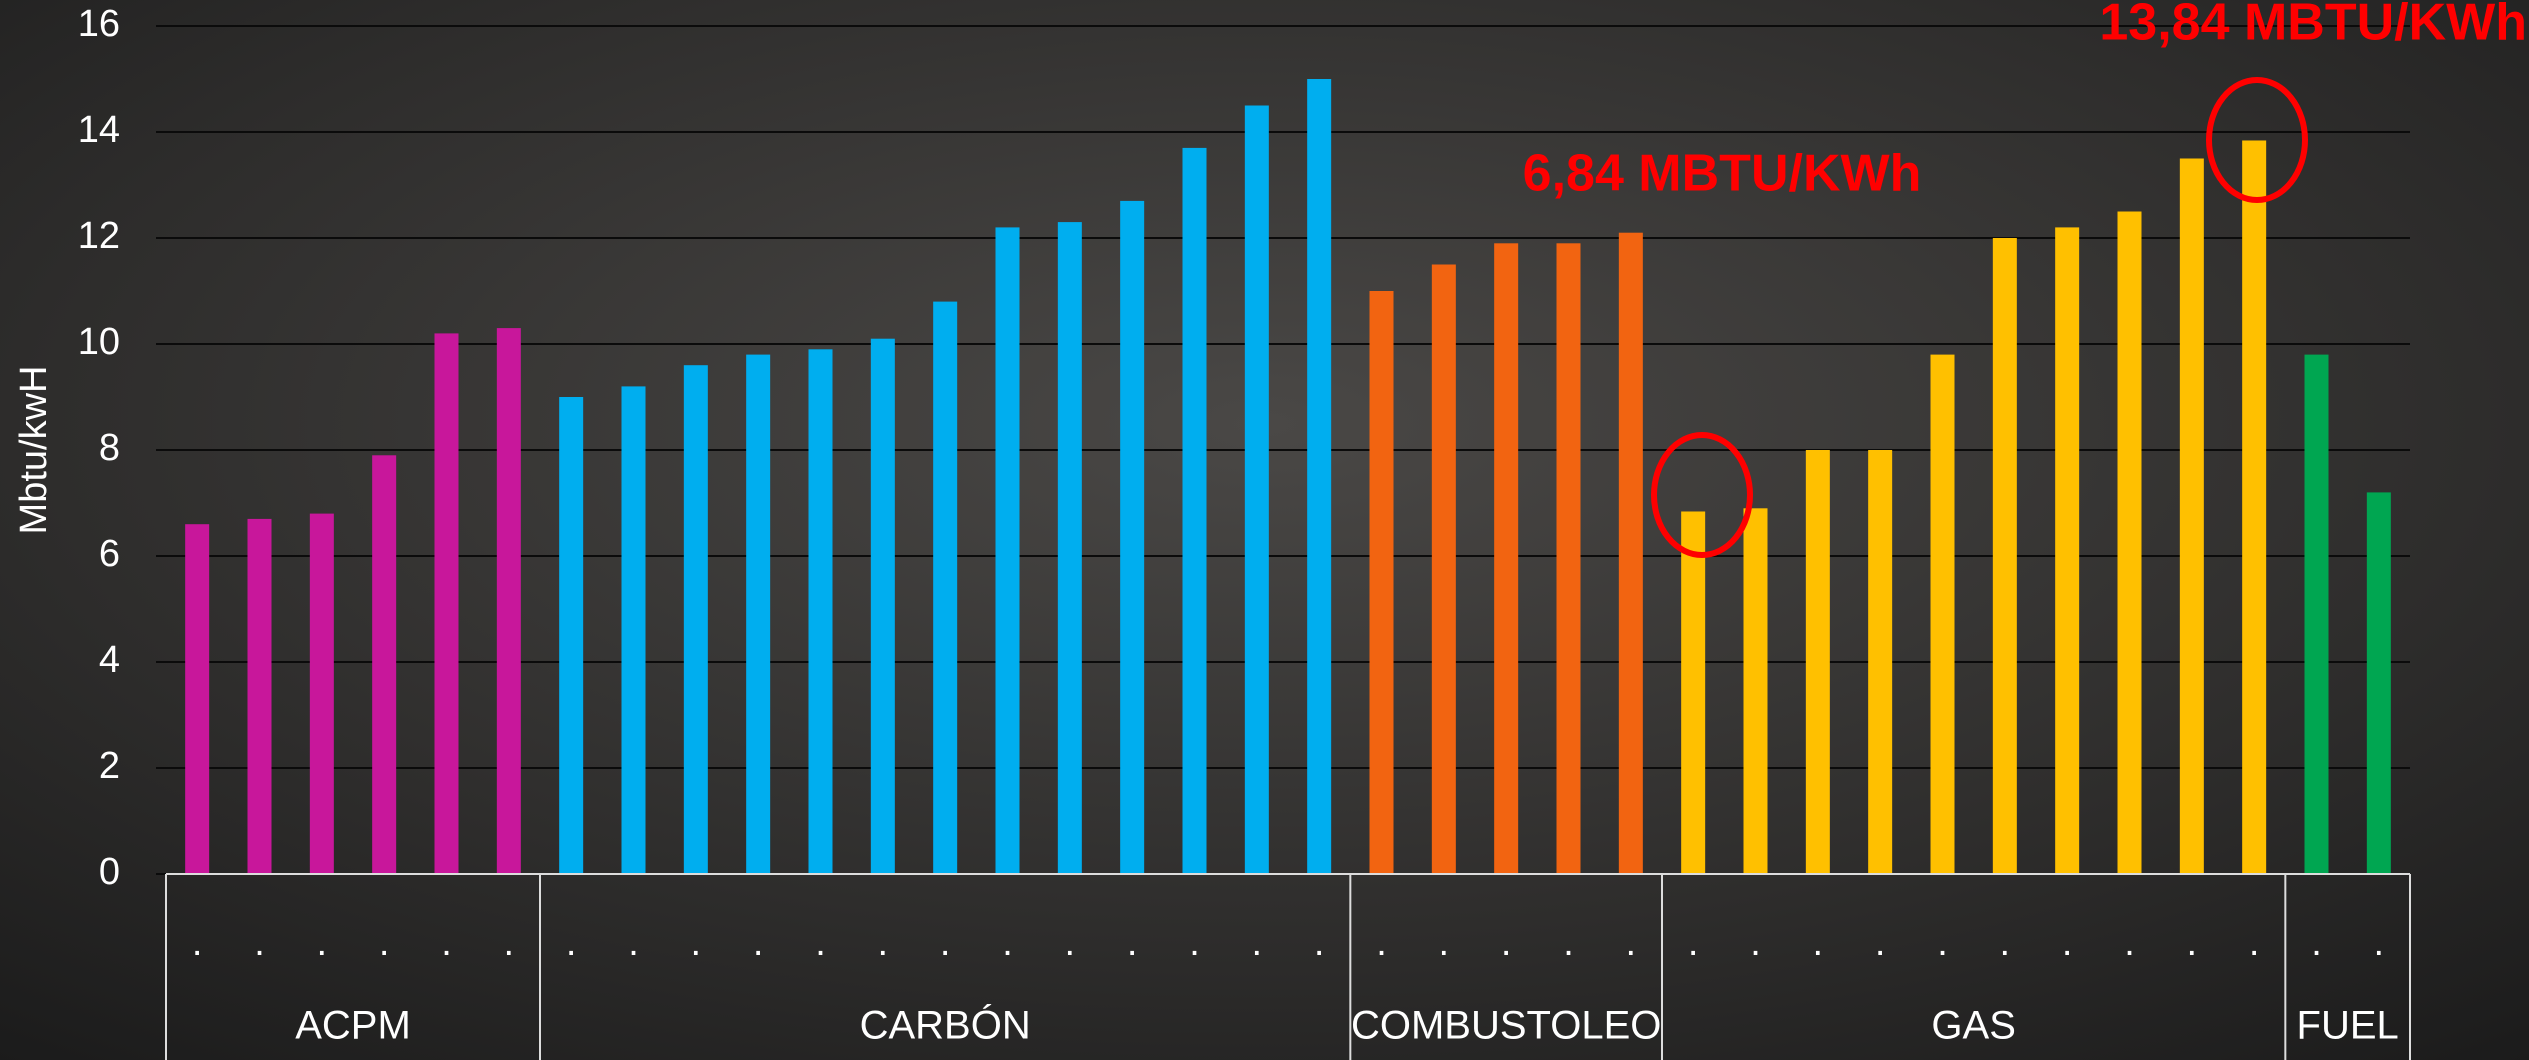 This screenshot has width=2529, height=1060. I want to click on annotation: 6,84 MBTU/KWh, so click(1722, 174).